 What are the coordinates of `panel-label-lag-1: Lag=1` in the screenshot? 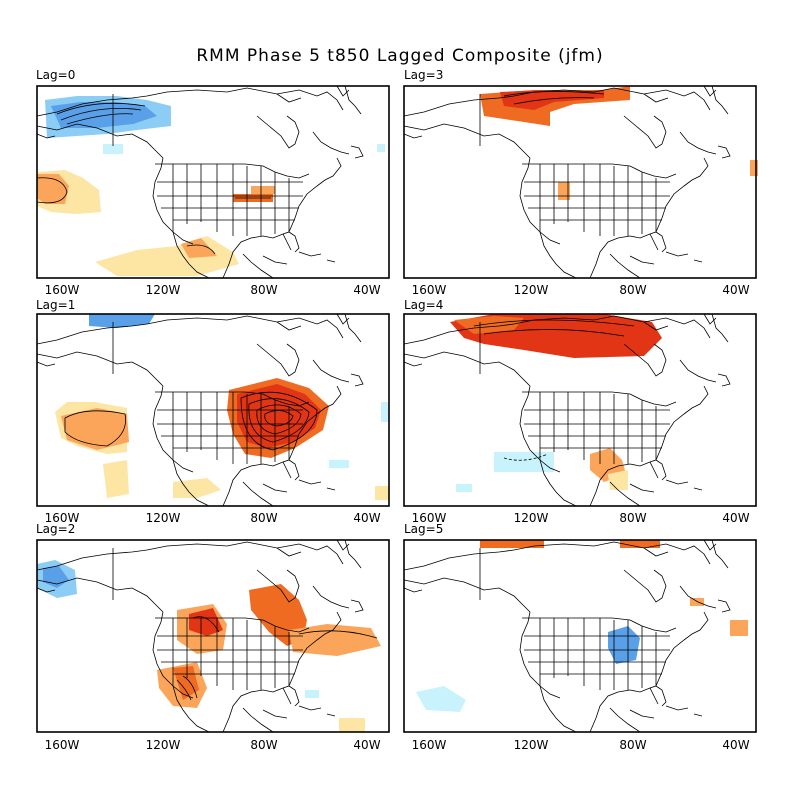 It's located at (56, 305).